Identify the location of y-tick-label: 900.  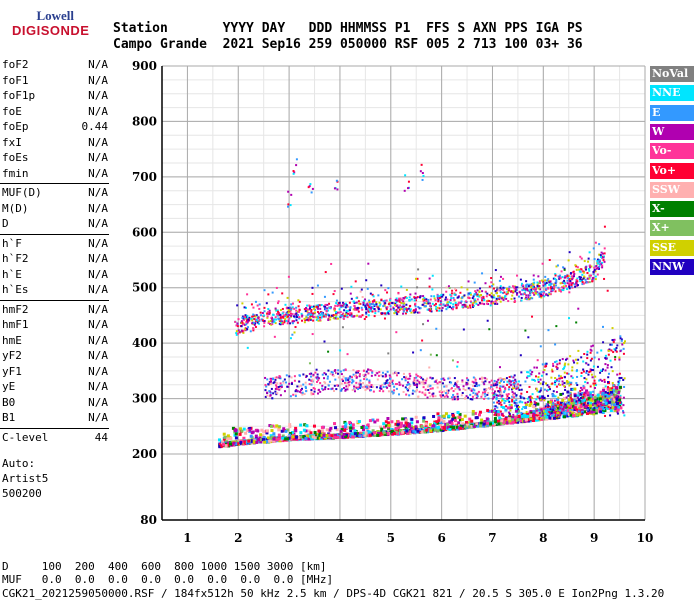
(144, 66).